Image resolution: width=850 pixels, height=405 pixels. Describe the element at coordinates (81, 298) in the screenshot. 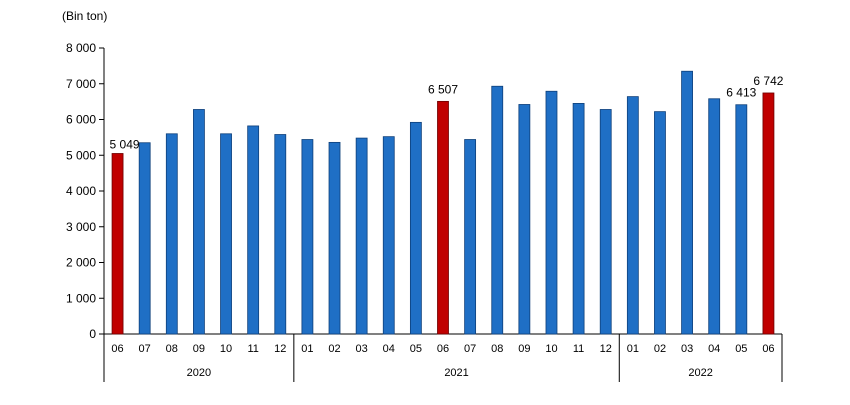

I see `y-tick-label: 1 000` at that location.